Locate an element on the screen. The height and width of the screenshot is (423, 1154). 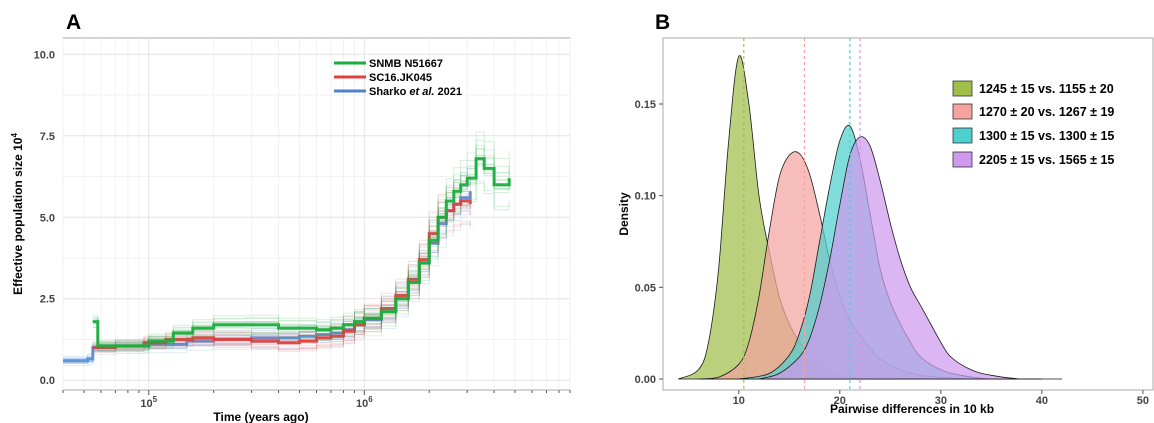
panel-b-mean-lines is located at coordinates (802, 214).